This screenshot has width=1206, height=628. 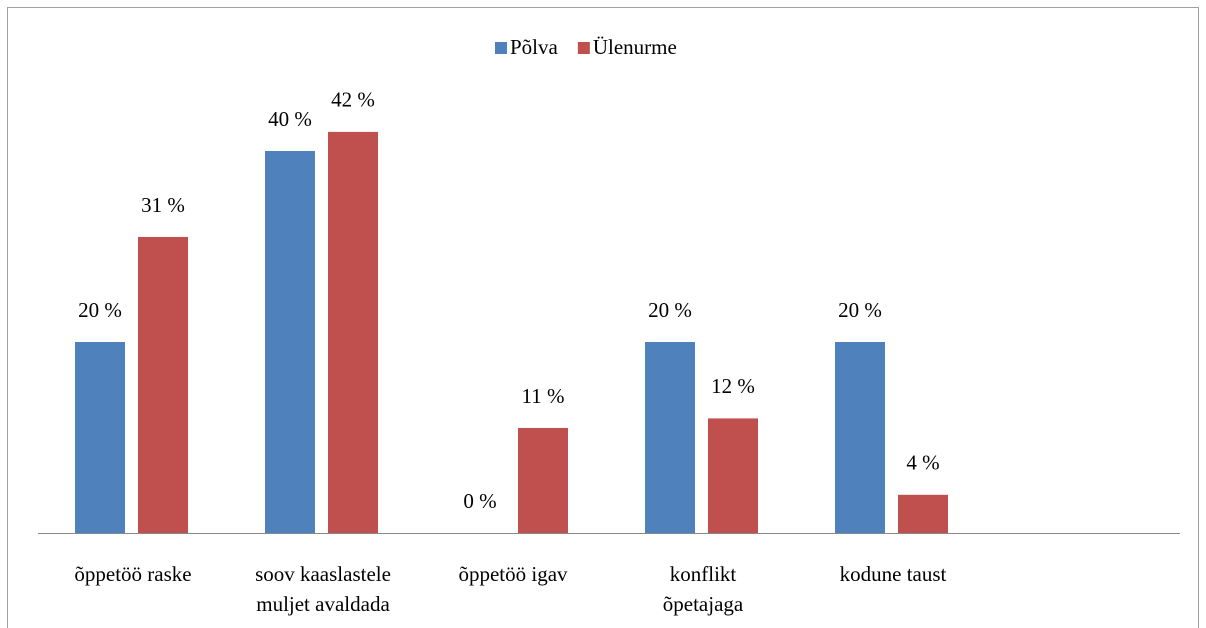 I want to click on value-label: 11 %, so click(x=543, y=396).